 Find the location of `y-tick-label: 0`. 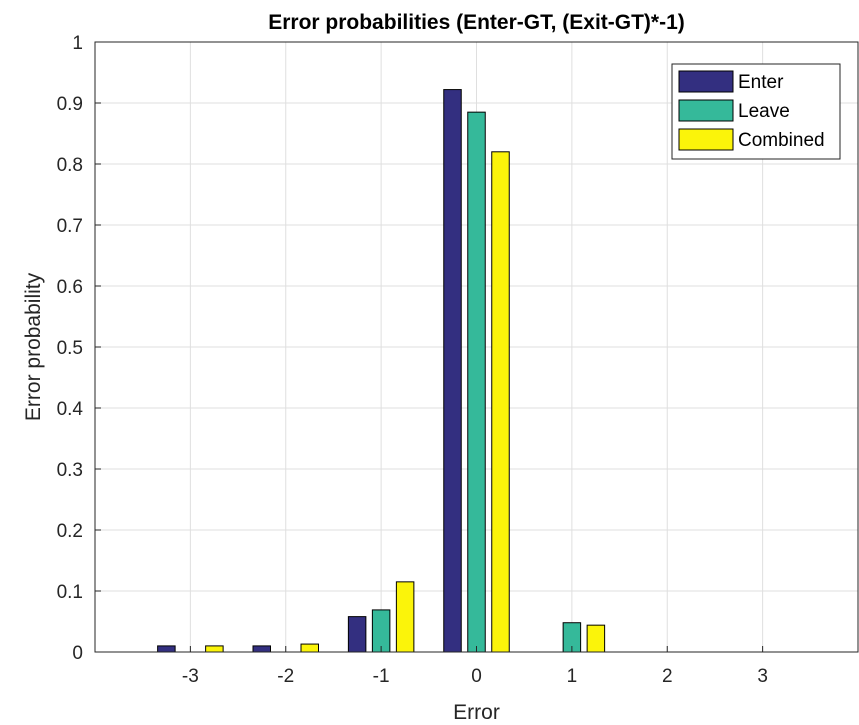

y-tick-label: 0 is located at coordinates (77, 653).